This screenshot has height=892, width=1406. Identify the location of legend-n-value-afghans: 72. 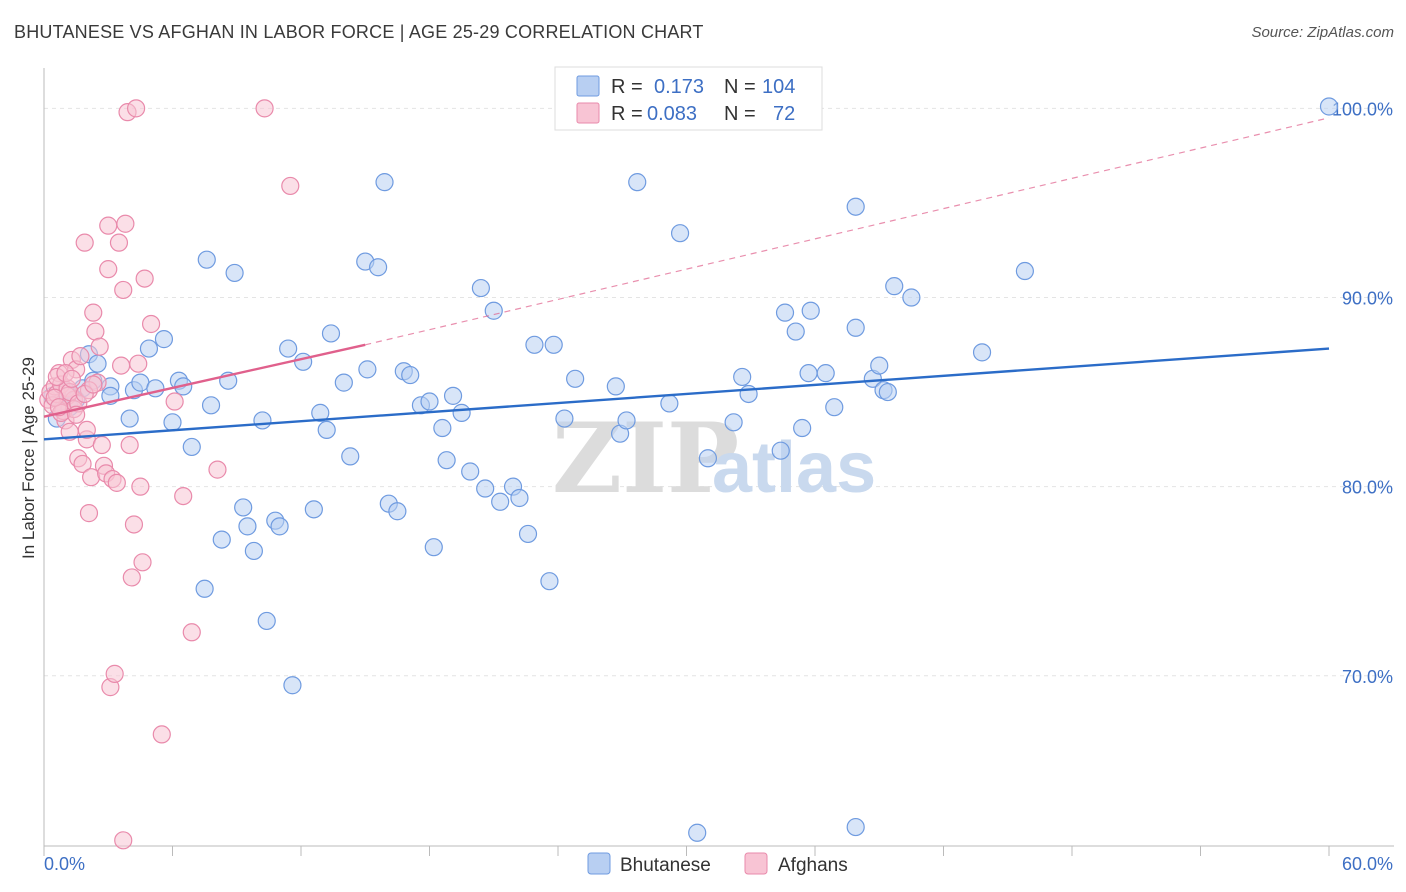
(784, 114).